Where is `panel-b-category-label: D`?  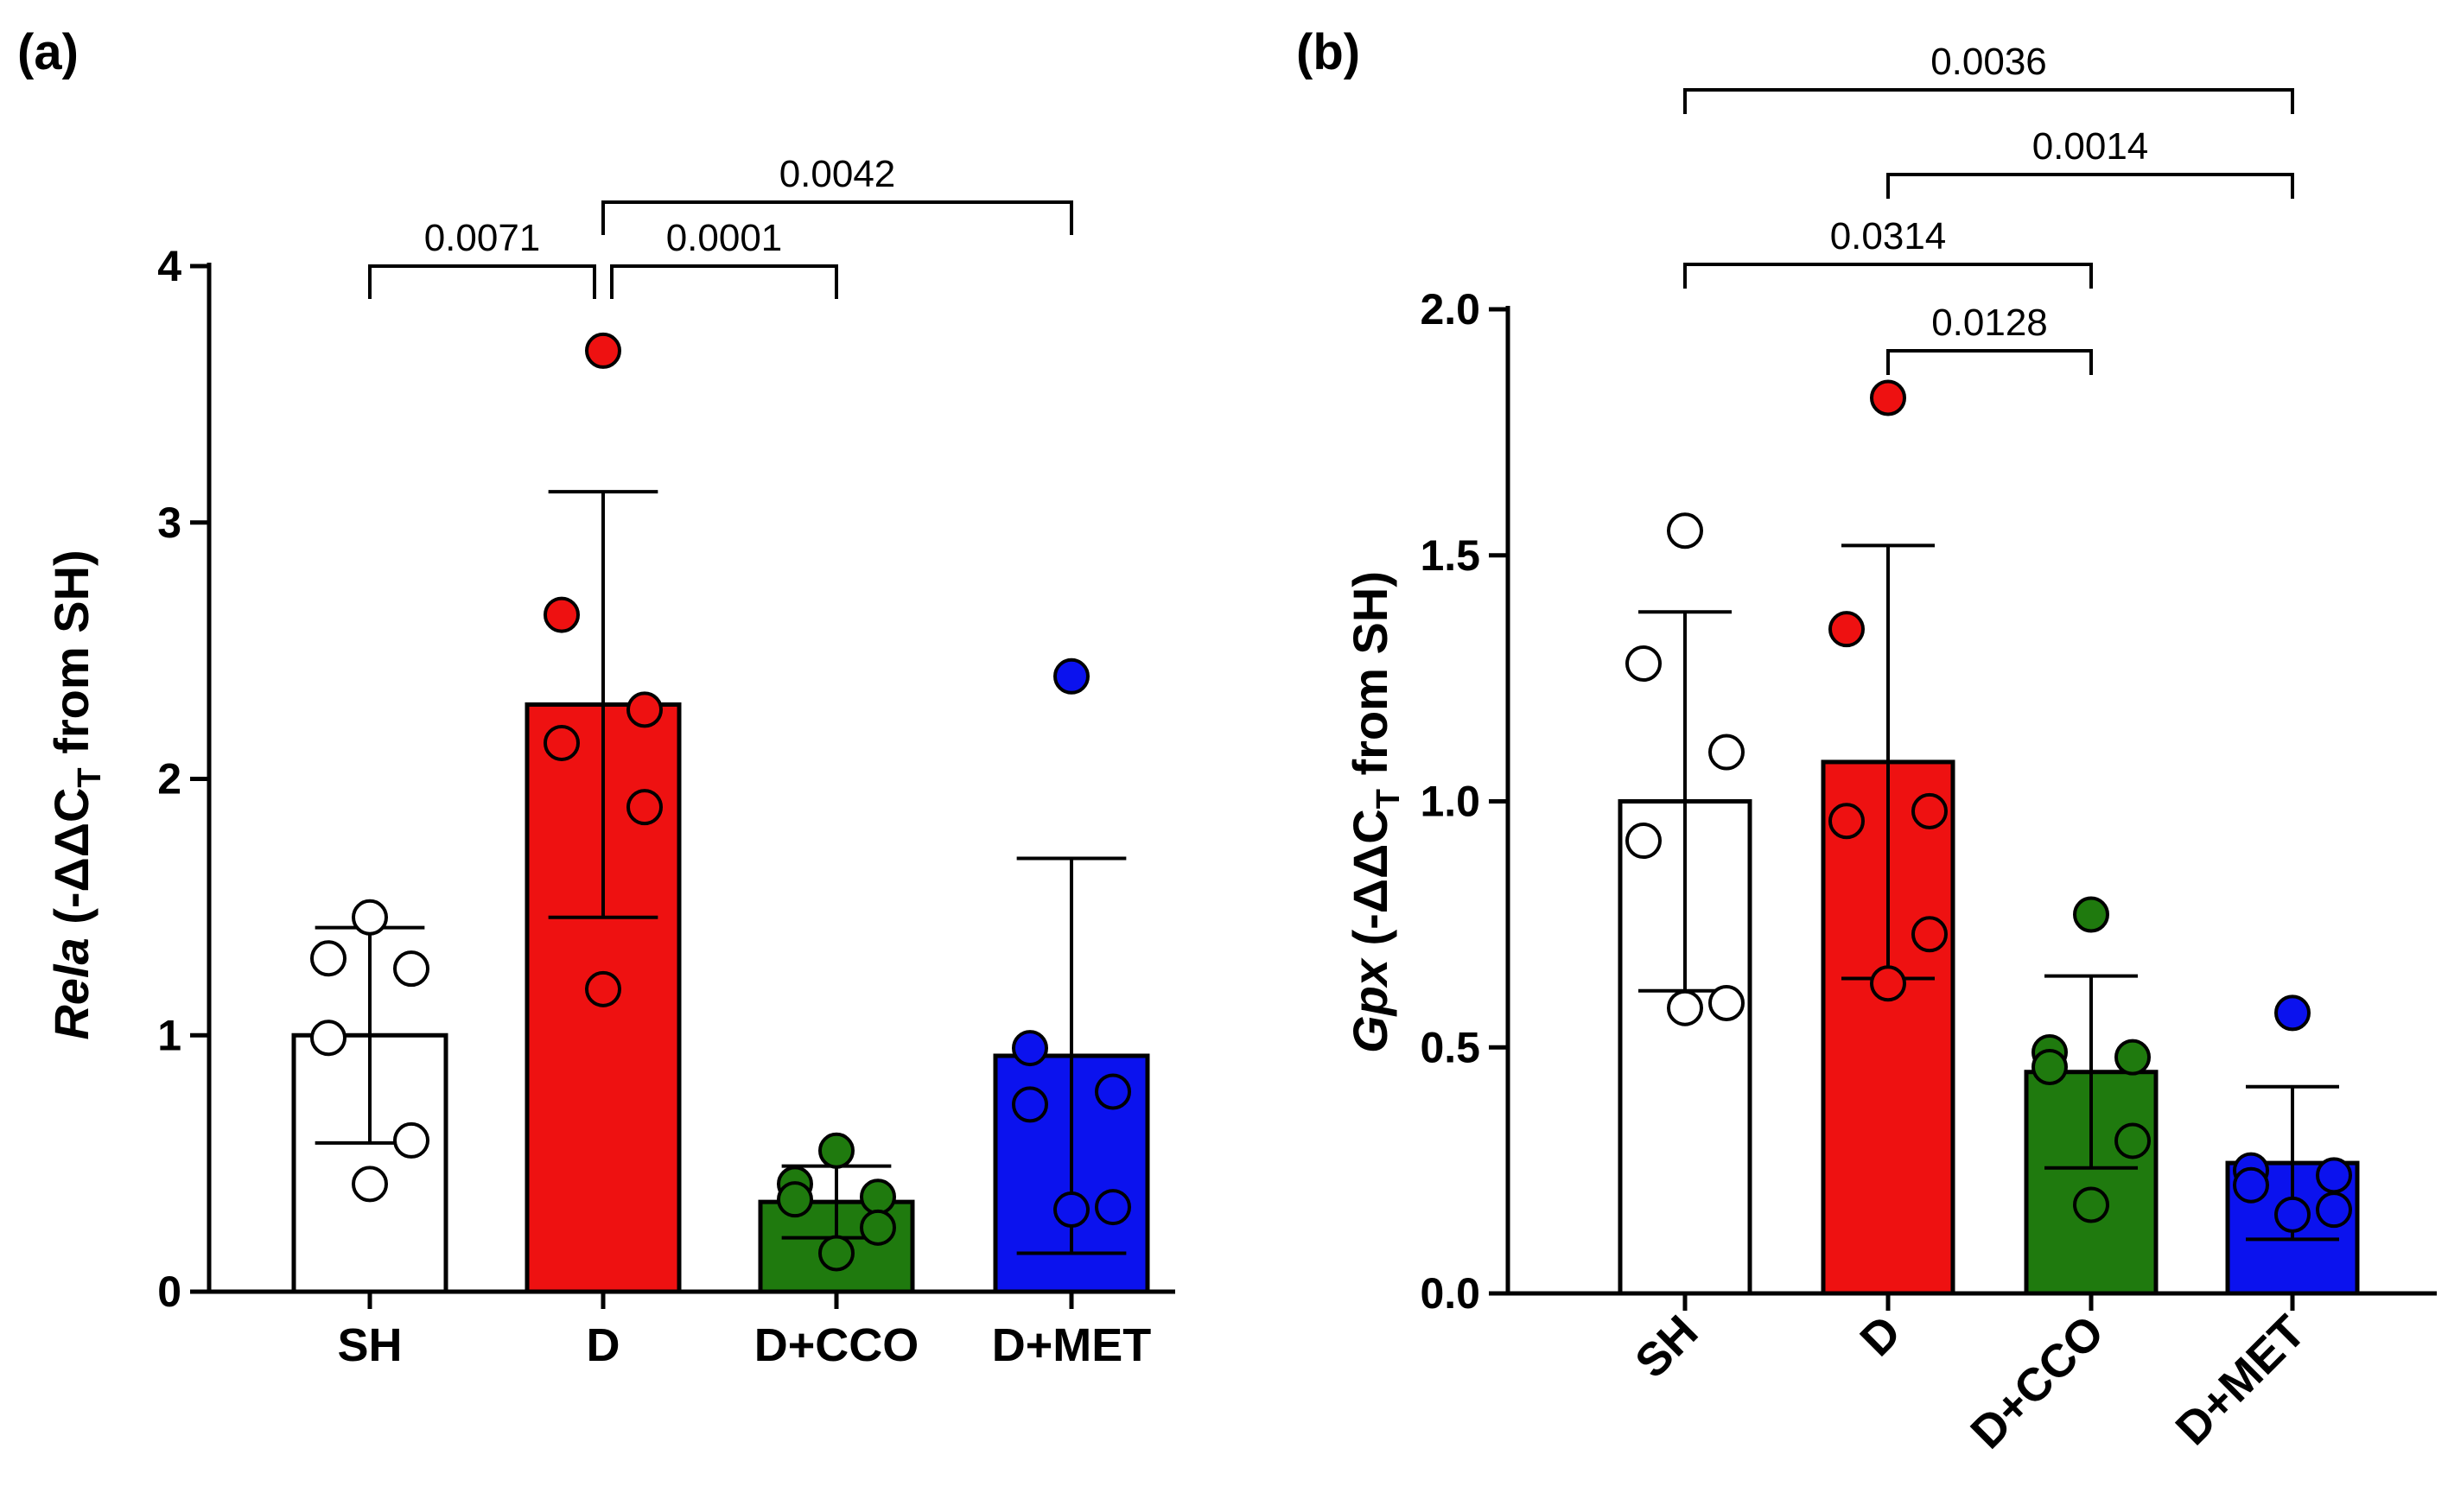
panel-b-category-label: D is located at coordinates (1880, 1336).